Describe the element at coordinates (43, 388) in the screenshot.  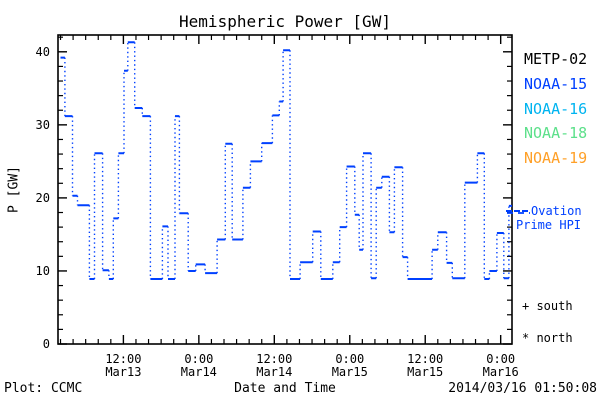
I see `plot-source-label: Plot: CCMC` at that location.